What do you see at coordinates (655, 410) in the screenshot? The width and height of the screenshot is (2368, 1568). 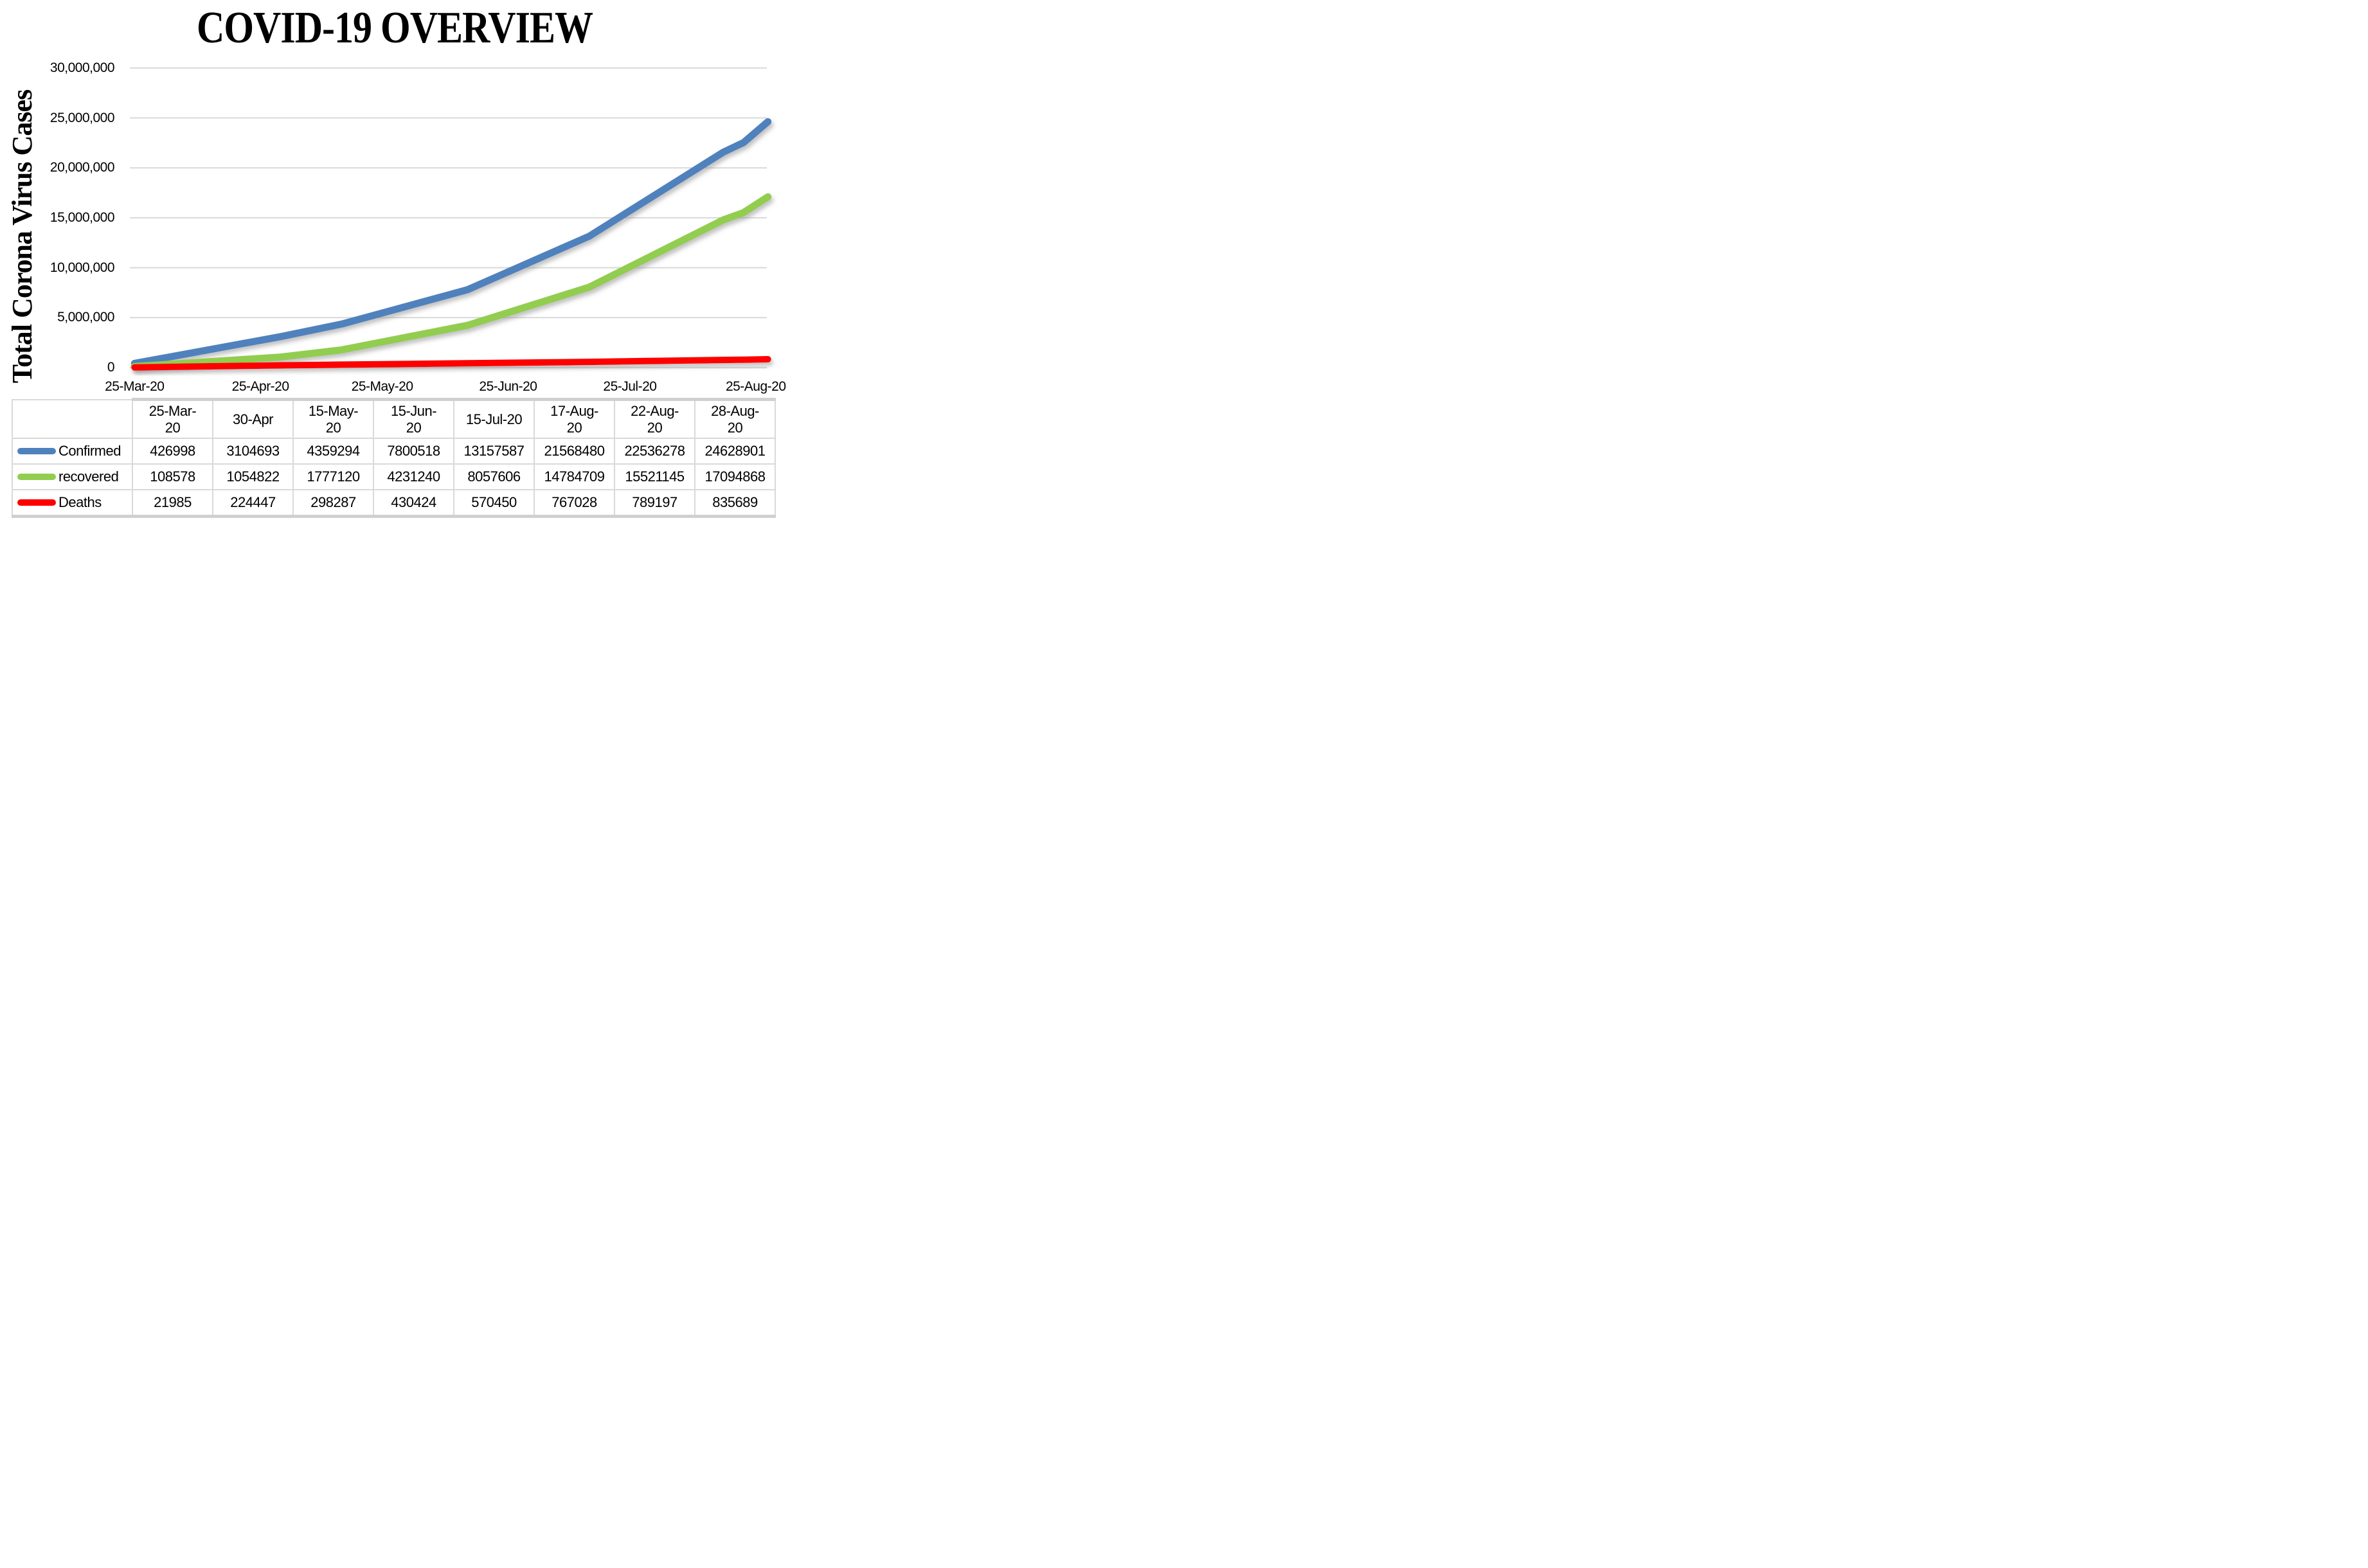 I see `table-header-line: 22-Aug-` at bounding box center [655, 410].